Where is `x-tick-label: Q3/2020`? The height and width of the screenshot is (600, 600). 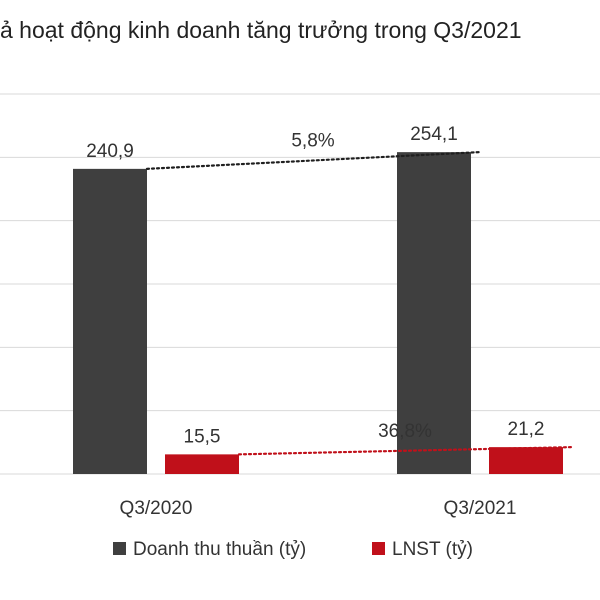
x-tick-label: Q3/2020 is located at coordinates (156, 508).